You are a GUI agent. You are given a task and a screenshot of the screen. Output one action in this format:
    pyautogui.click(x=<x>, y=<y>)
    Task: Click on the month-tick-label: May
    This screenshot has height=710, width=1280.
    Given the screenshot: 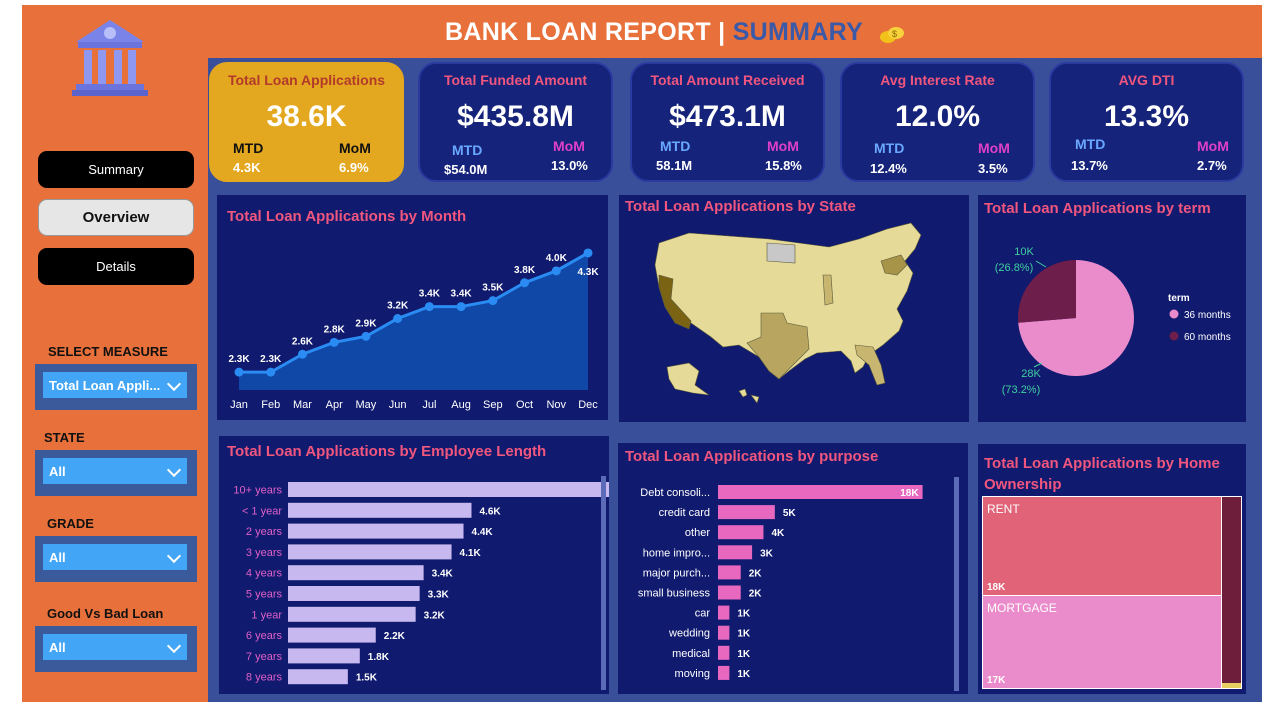 What is the action you would take?
    pyautogui.click(x=366, y=405)
    